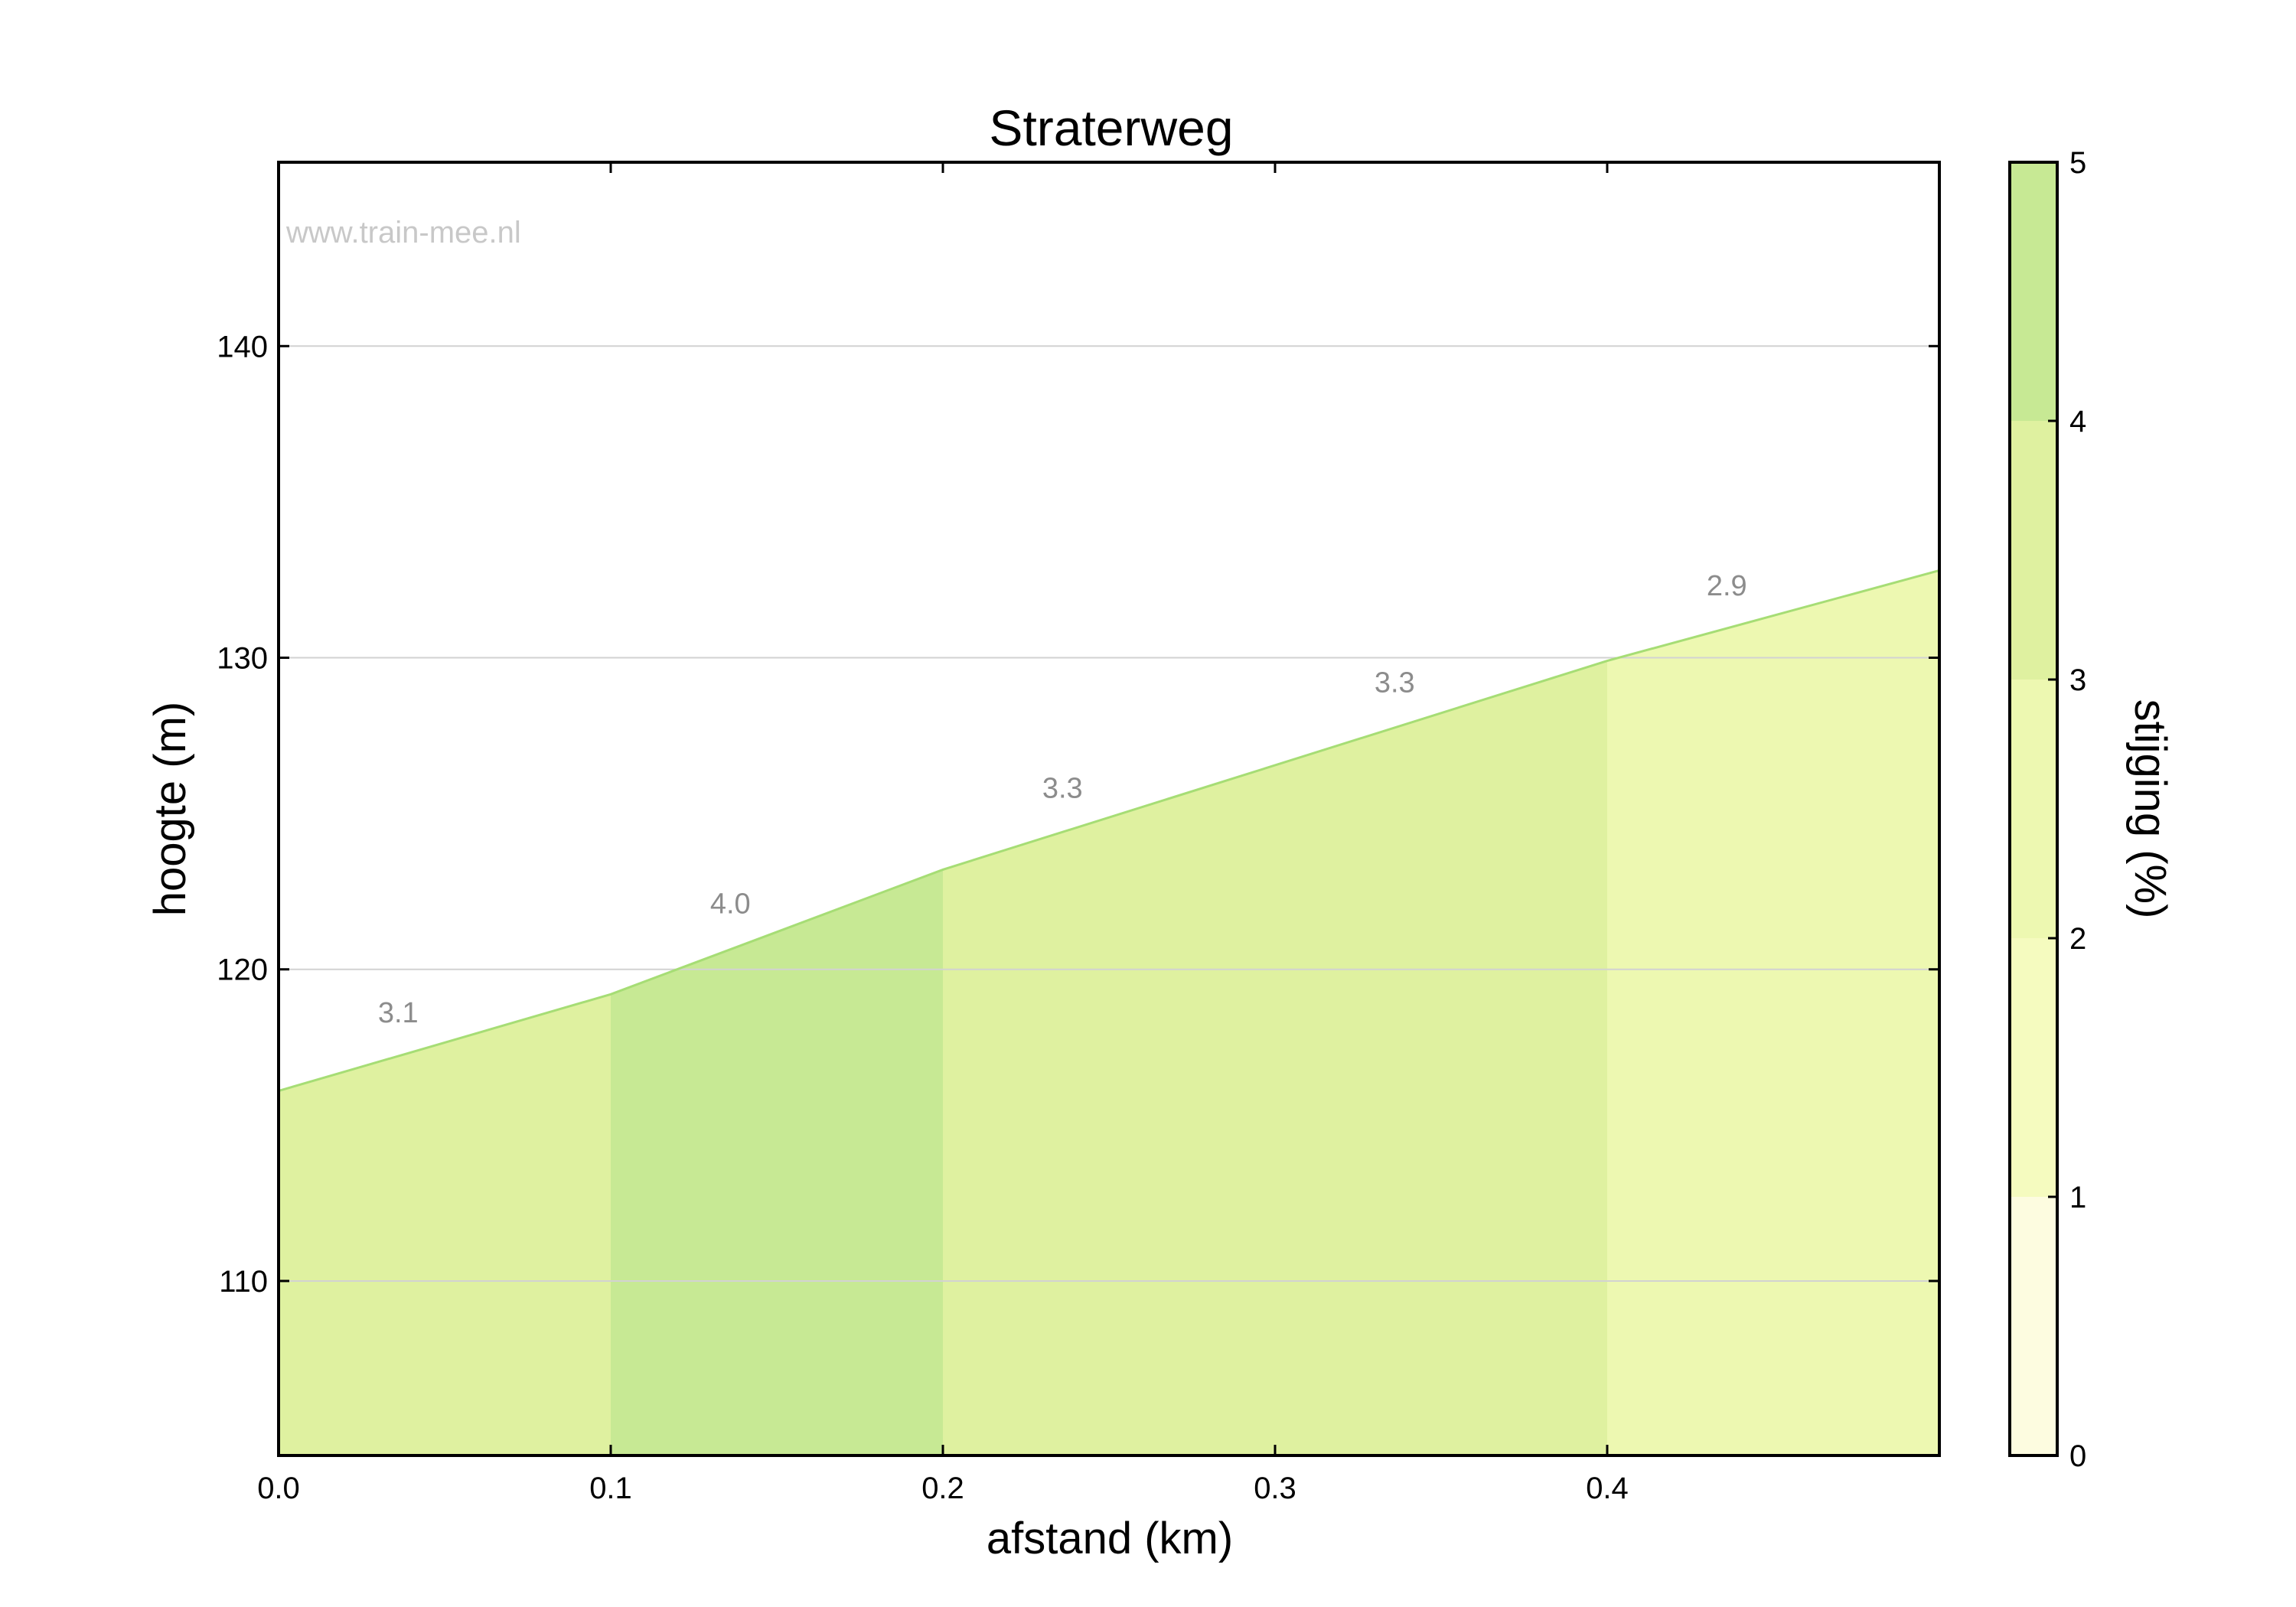 The width and height of the screenshot is (2296, 1607). I want to click on colorbar-frame, so click(2033, 809).